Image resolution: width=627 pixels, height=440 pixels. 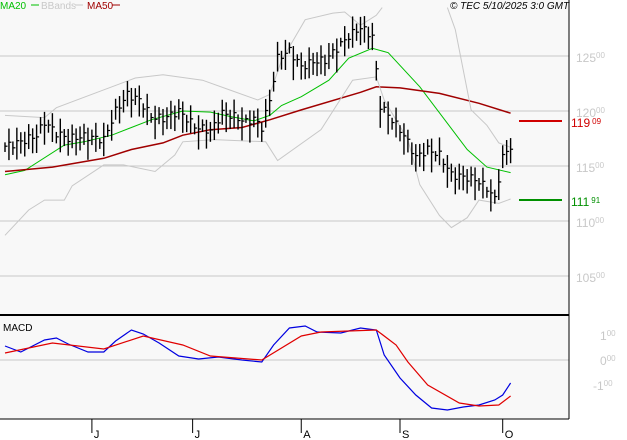 I want to click on macd-title: MACD, so click(x=17, y=328).